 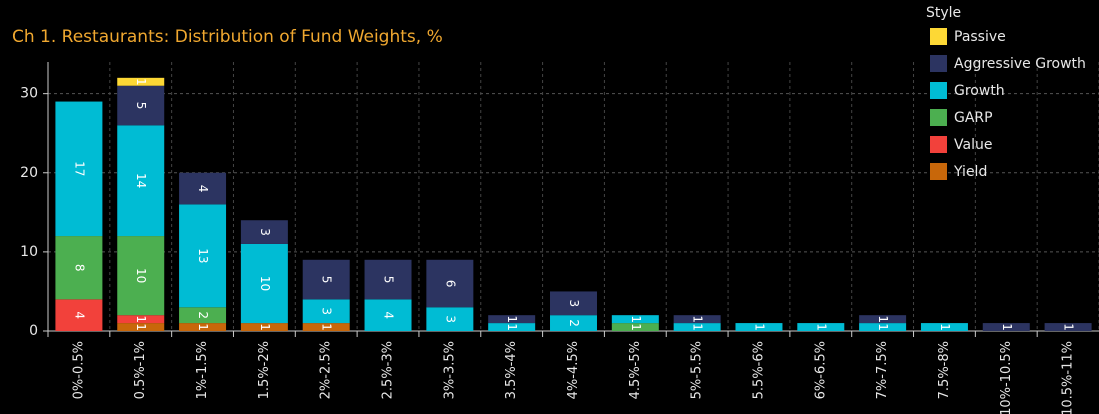 I want to click on x-tick-label: 2.5%-3%, so click(x=388, y=370).